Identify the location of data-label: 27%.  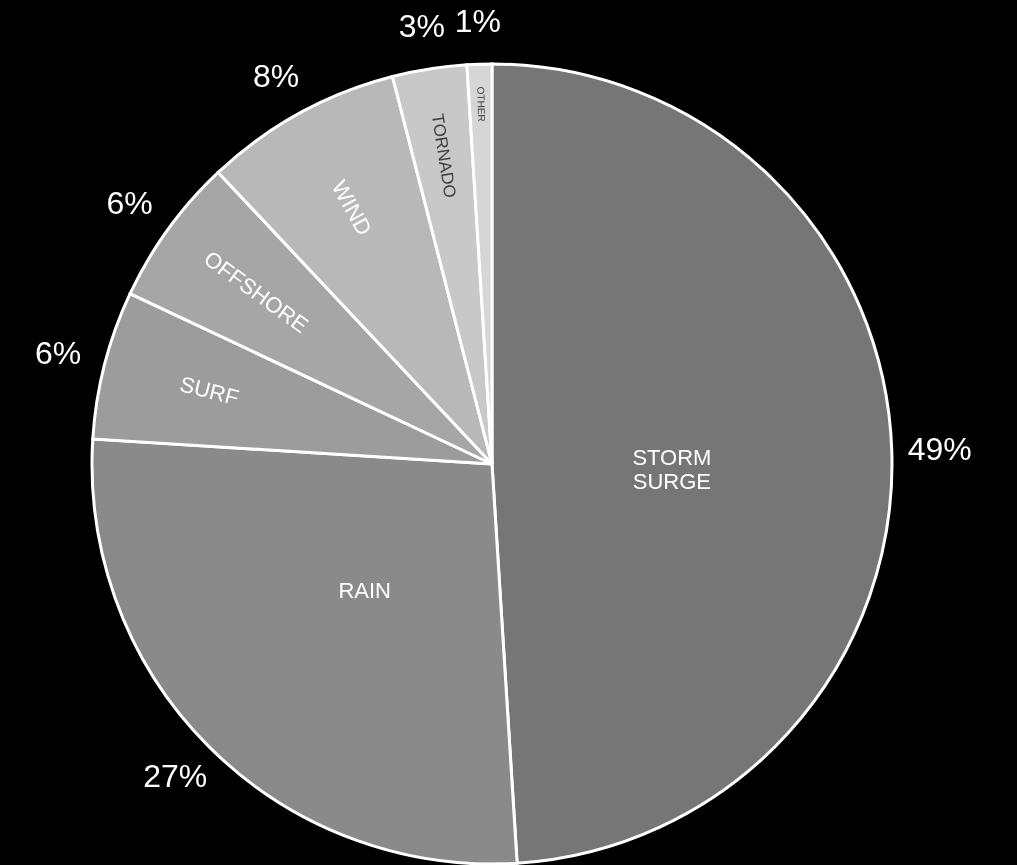
(175, 775).